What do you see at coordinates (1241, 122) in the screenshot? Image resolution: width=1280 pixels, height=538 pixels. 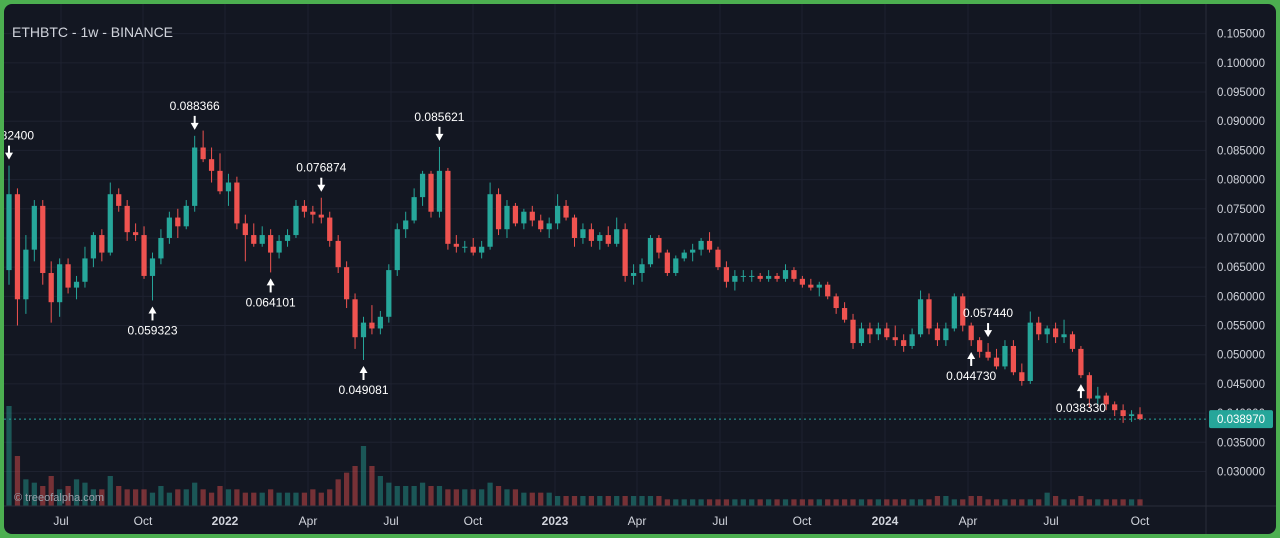 I see `y-tick-label: 0.090000` at bounding box center [1241, 122].